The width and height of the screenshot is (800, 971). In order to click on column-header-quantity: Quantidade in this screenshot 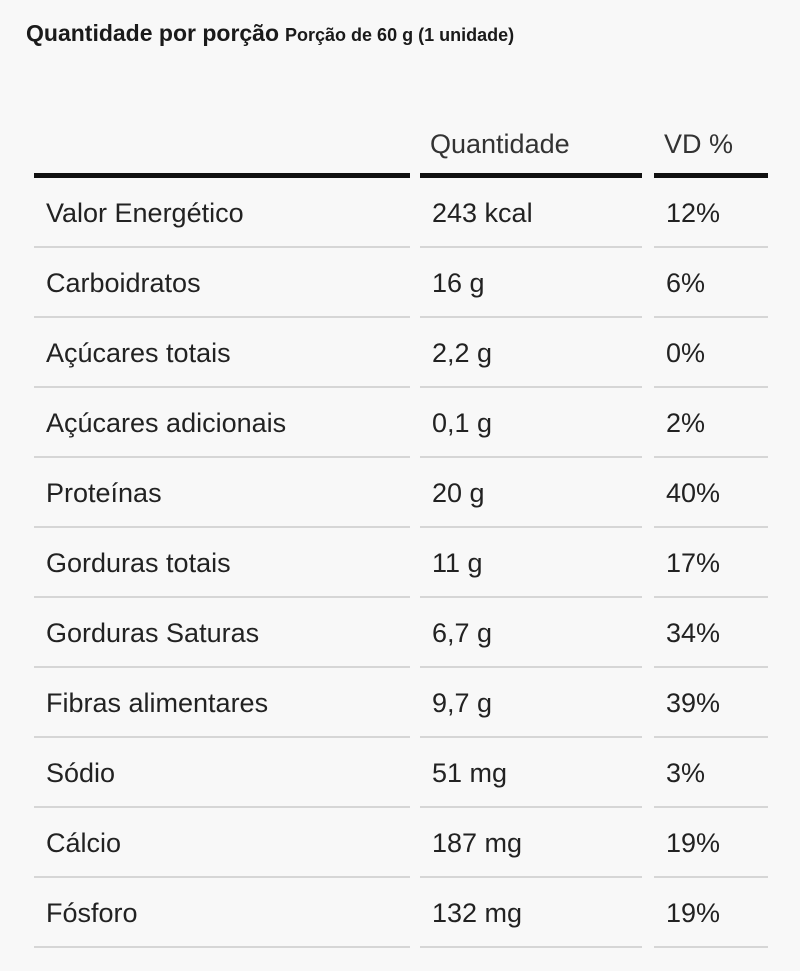, I will do `click(531, 144)`.